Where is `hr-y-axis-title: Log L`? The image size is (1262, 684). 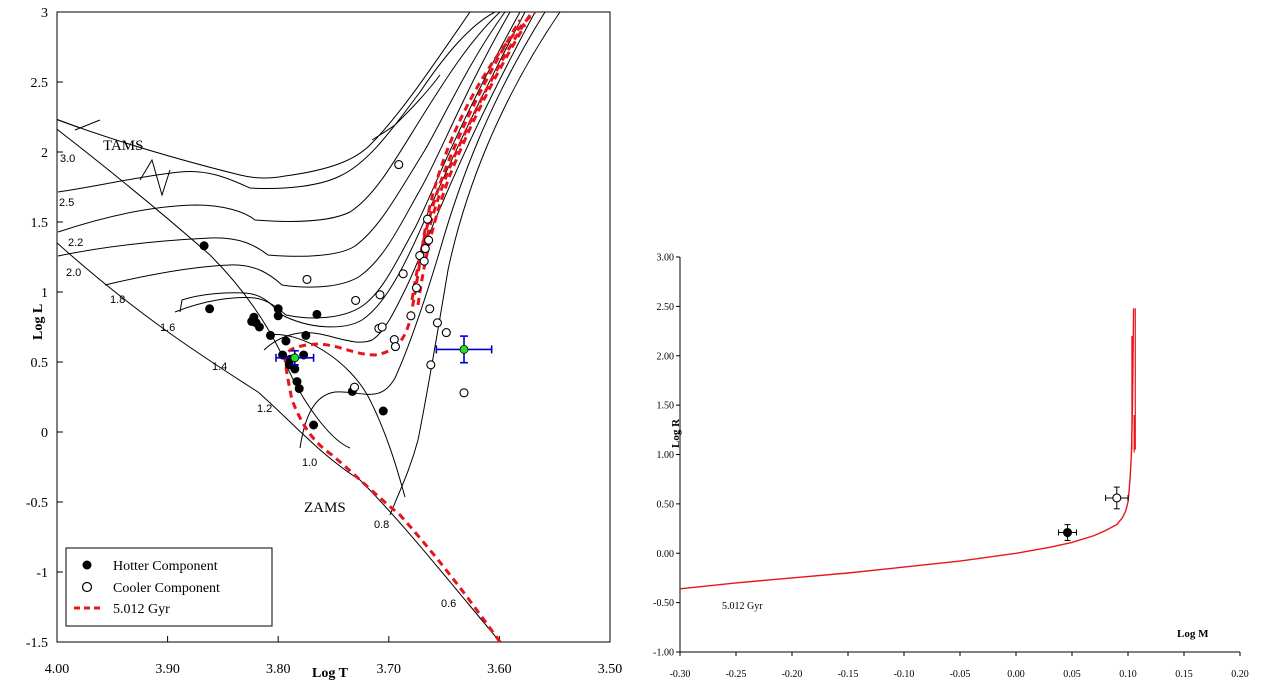
hr-y-axis-title: Log L is located at coordinates (38, 322).